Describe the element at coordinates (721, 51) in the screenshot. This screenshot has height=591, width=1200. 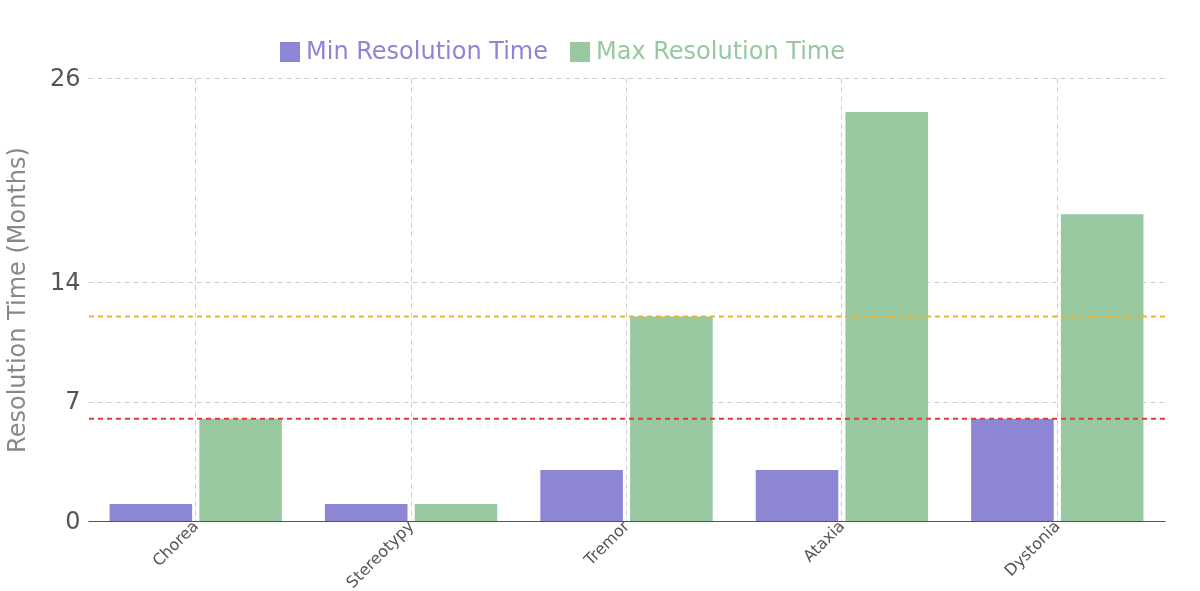
I see `legend-label: Max Resolution Time` at that location.